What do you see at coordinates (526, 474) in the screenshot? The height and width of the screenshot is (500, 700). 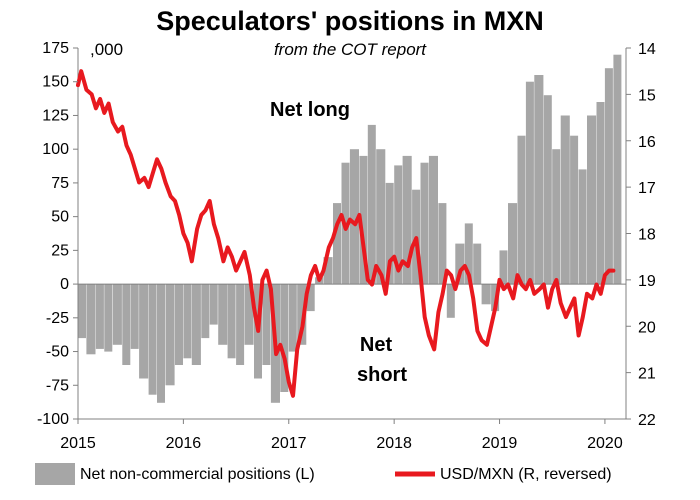 I see `legend-label-line: USD/MXN (R, reversed)` at bounding box center [526, 474].